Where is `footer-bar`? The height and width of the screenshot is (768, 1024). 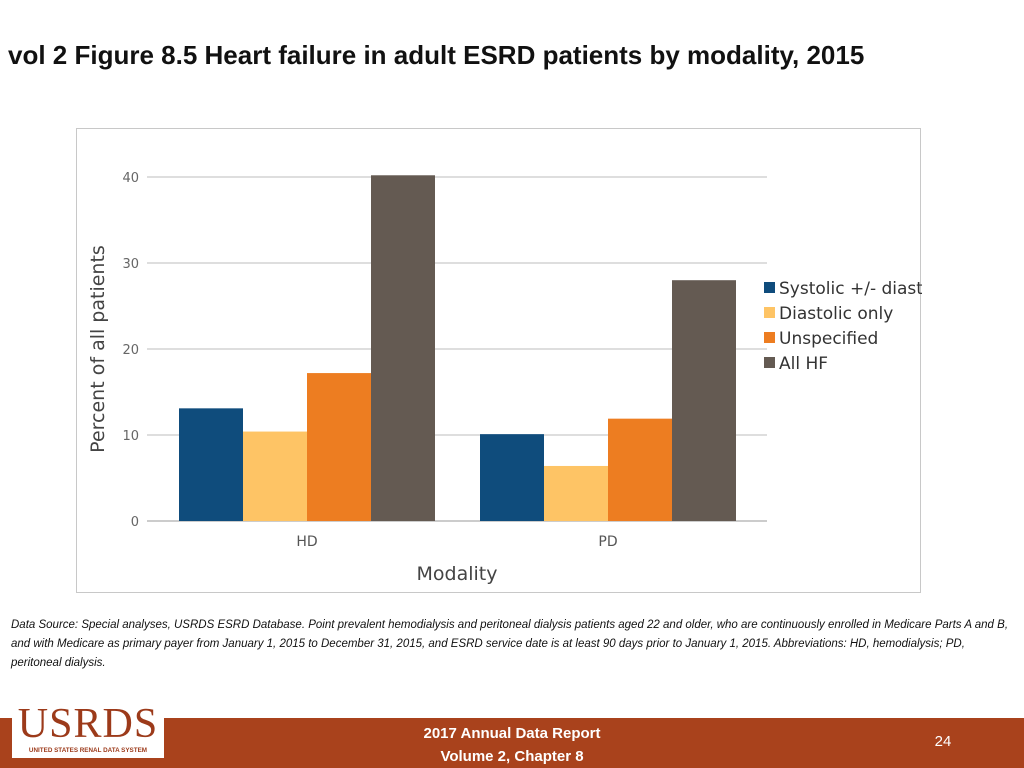
footer-bar is located at coordinates (512, 743).